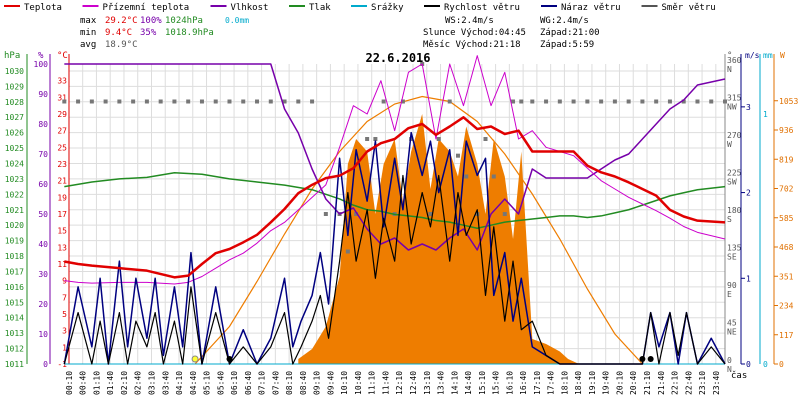  I want to click on x-tick-label: 06:40, so click(248, 383).